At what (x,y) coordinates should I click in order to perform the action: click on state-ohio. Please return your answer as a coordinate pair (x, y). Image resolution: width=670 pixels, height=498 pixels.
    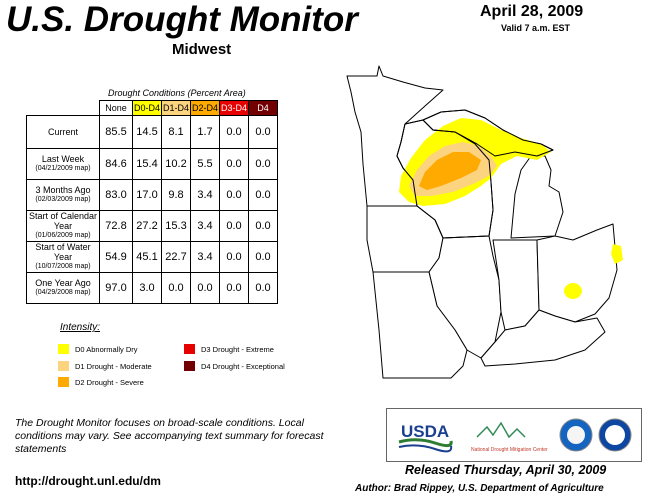
    Looking at the image, I should click on (577, 273).